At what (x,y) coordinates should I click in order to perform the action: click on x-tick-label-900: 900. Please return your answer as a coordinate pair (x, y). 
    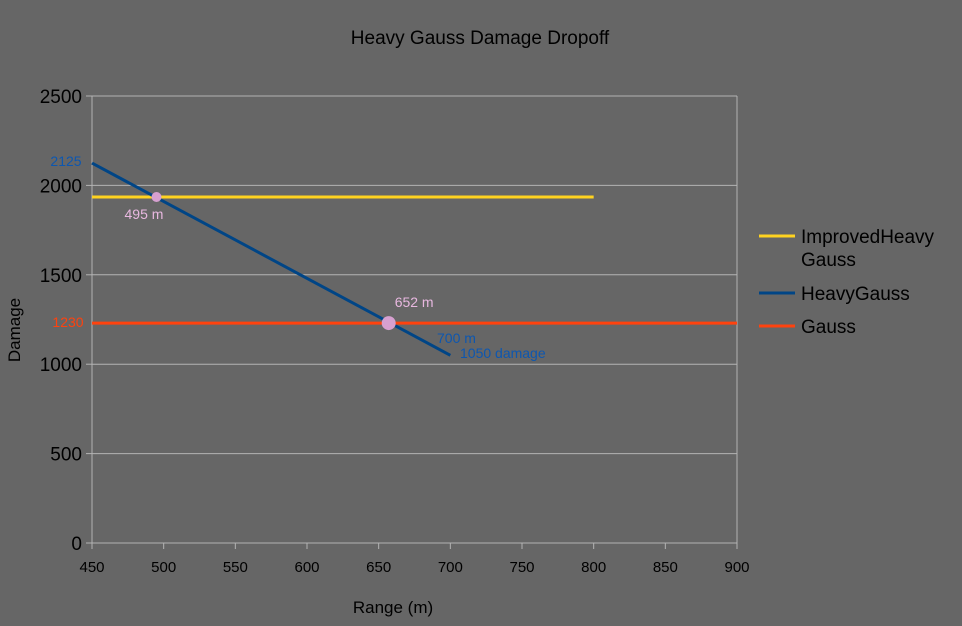
    Looking at the image, I should click on (736, 567).